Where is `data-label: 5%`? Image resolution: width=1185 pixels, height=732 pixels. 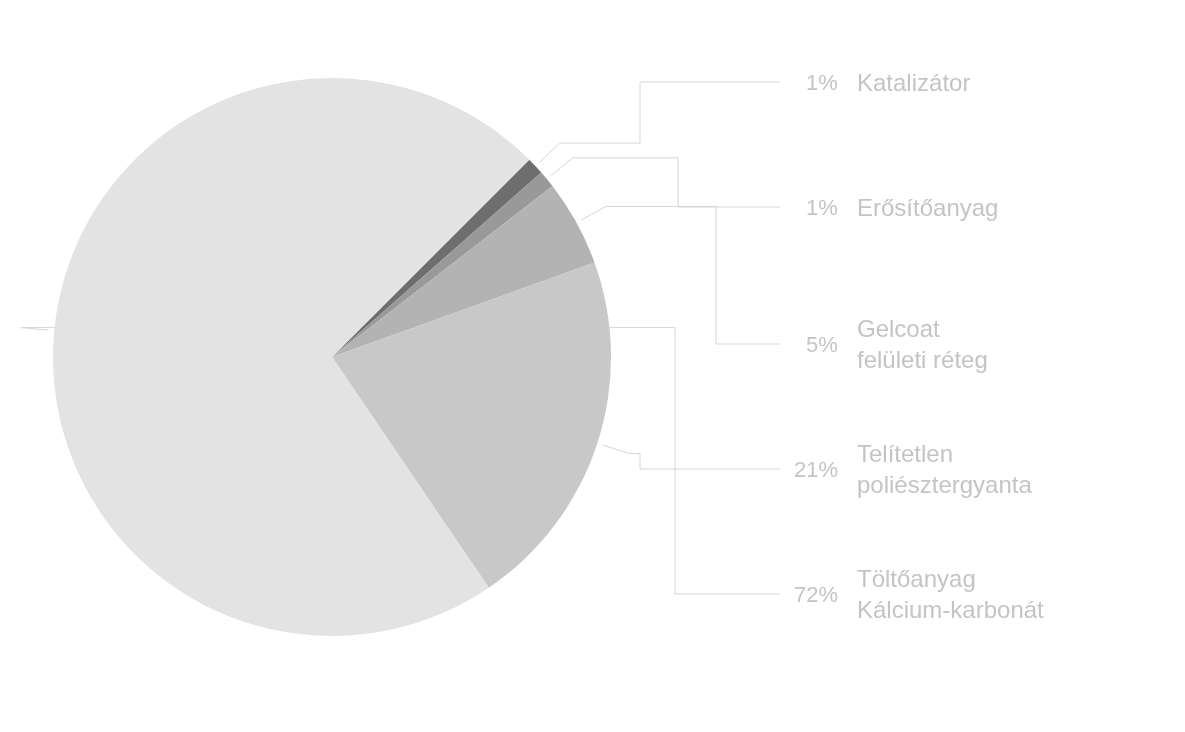
data-label: 5% is located at coordinates (822, 344).